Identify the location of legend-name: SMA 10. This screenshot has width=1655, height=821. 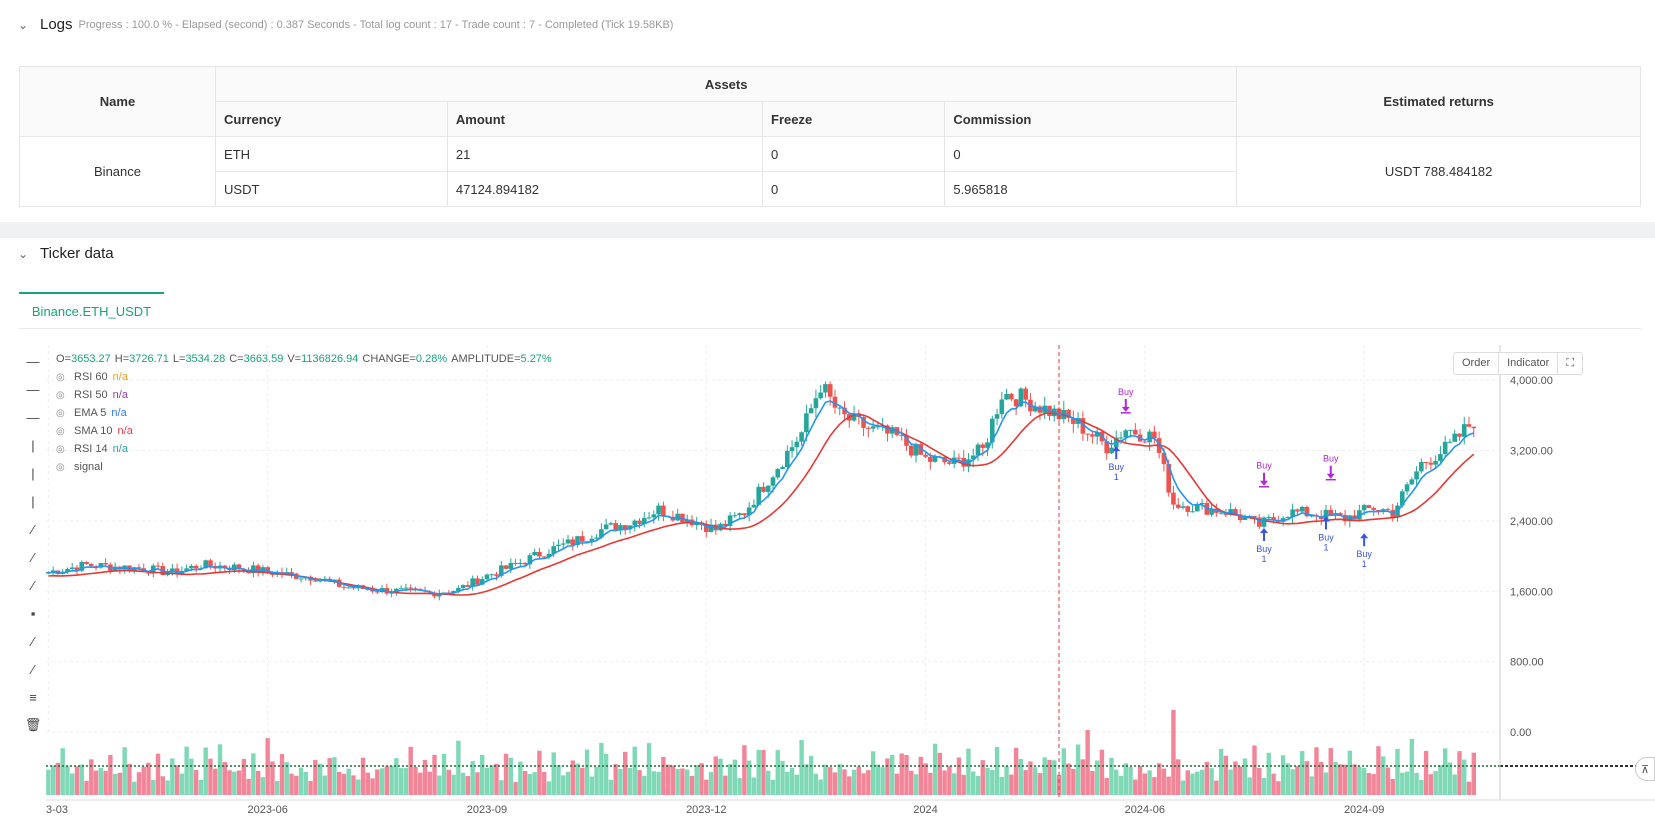
(93, 431).